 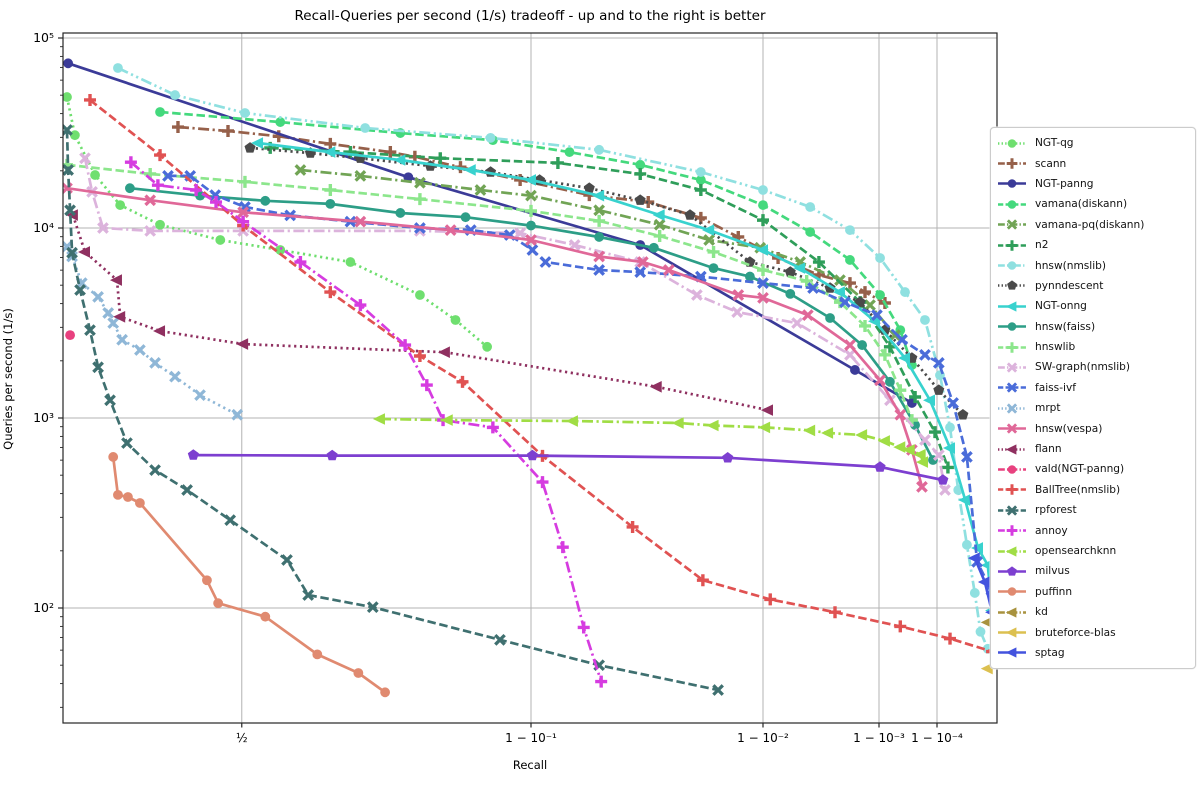 What do you see at coordinates (1012, 551) in the screenshot?
I see `legend-marker-opensearchknn` at bounding box center [1012, 551].